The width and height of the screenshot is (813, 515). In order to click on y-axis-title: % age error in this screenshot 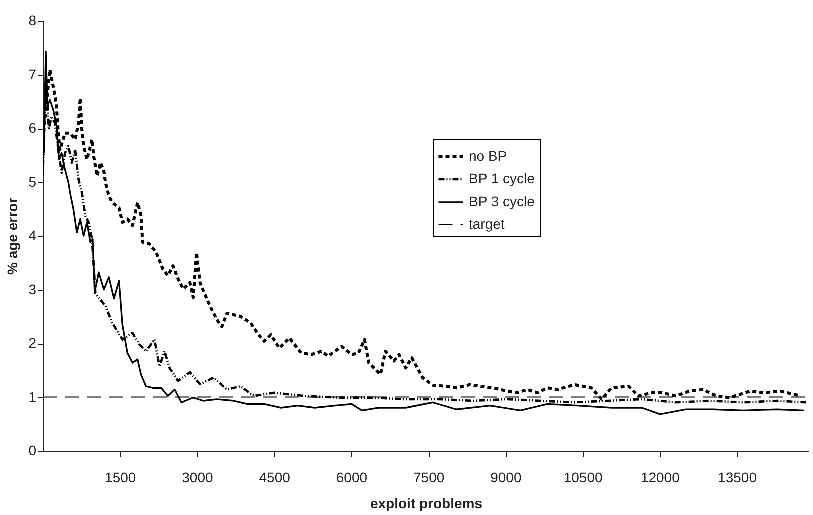, I will do `click(12, 236)`.